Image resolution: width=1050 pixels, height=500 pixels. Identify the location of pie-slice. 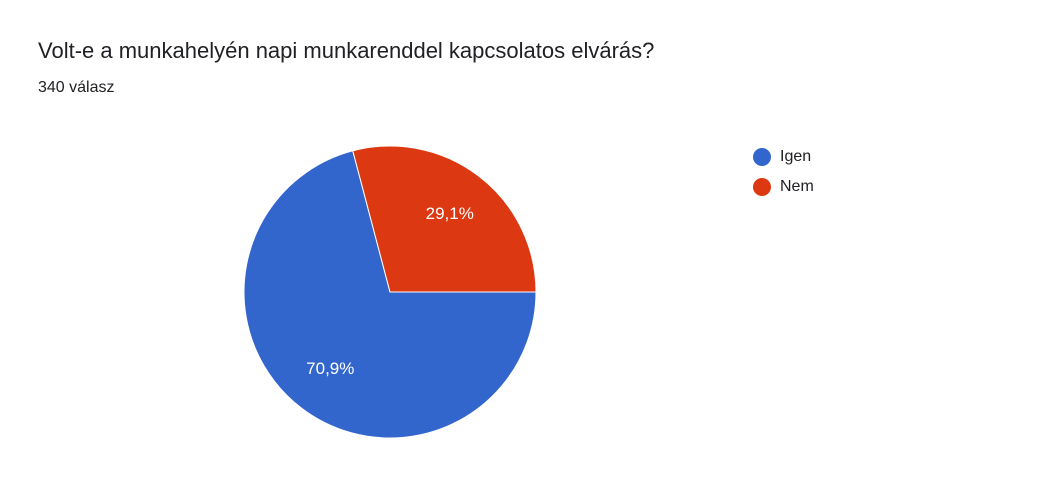
(444, 219).